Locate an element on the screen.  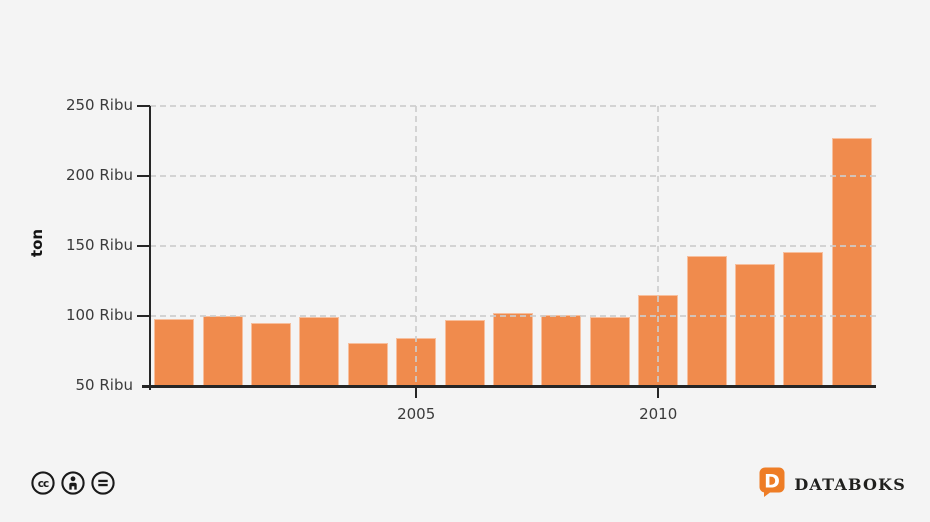
bar-2003 is located at coordinates (319, 351).